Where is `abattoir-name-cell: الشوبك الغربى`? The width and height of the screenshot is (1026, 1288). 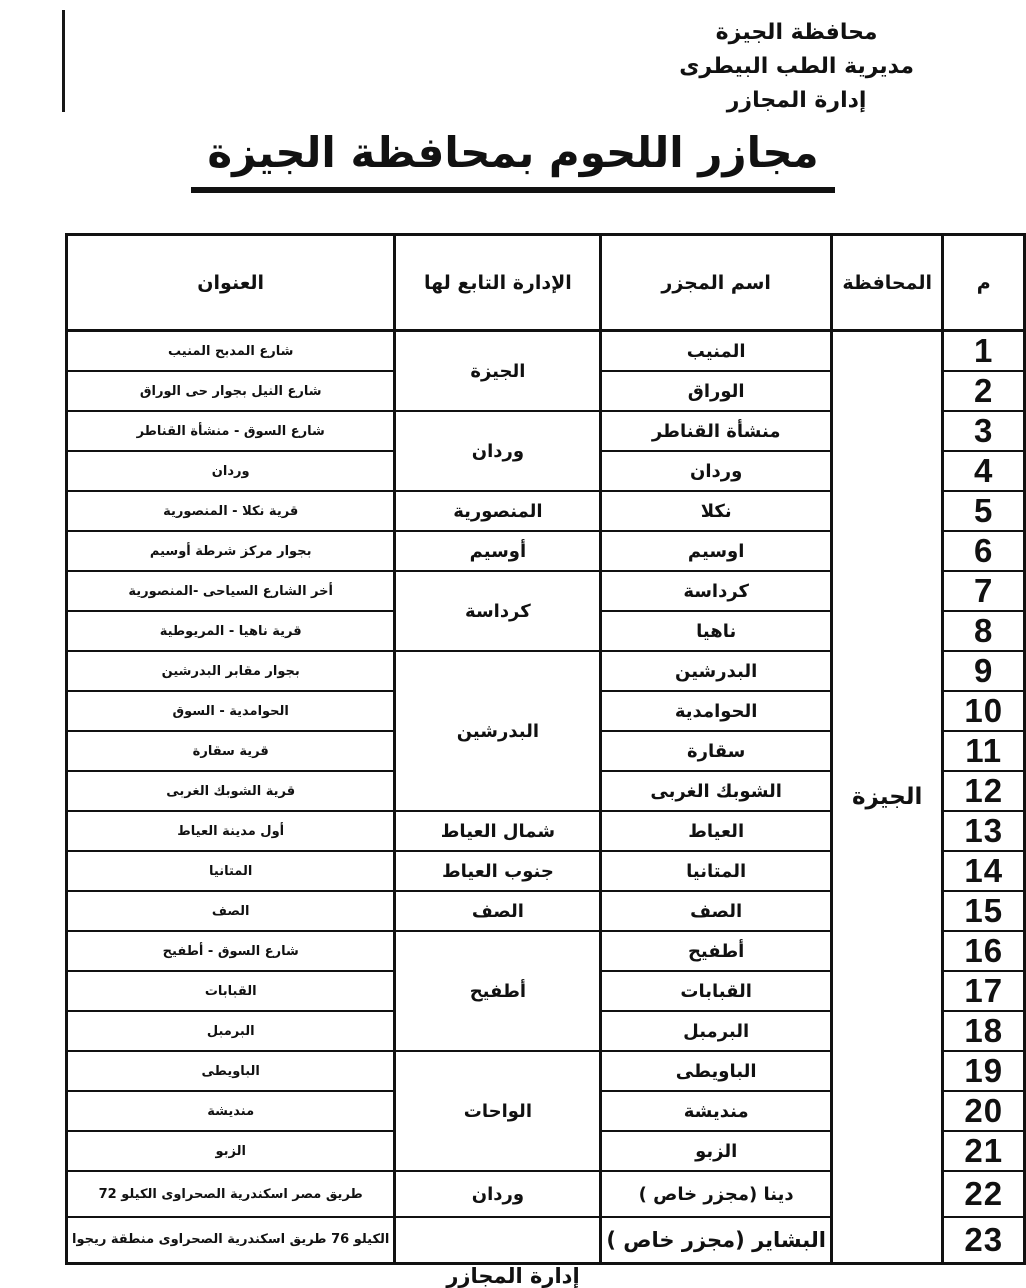
abattoir-name-cell: الشوبك الغربى is located at coordinates (716, 791).